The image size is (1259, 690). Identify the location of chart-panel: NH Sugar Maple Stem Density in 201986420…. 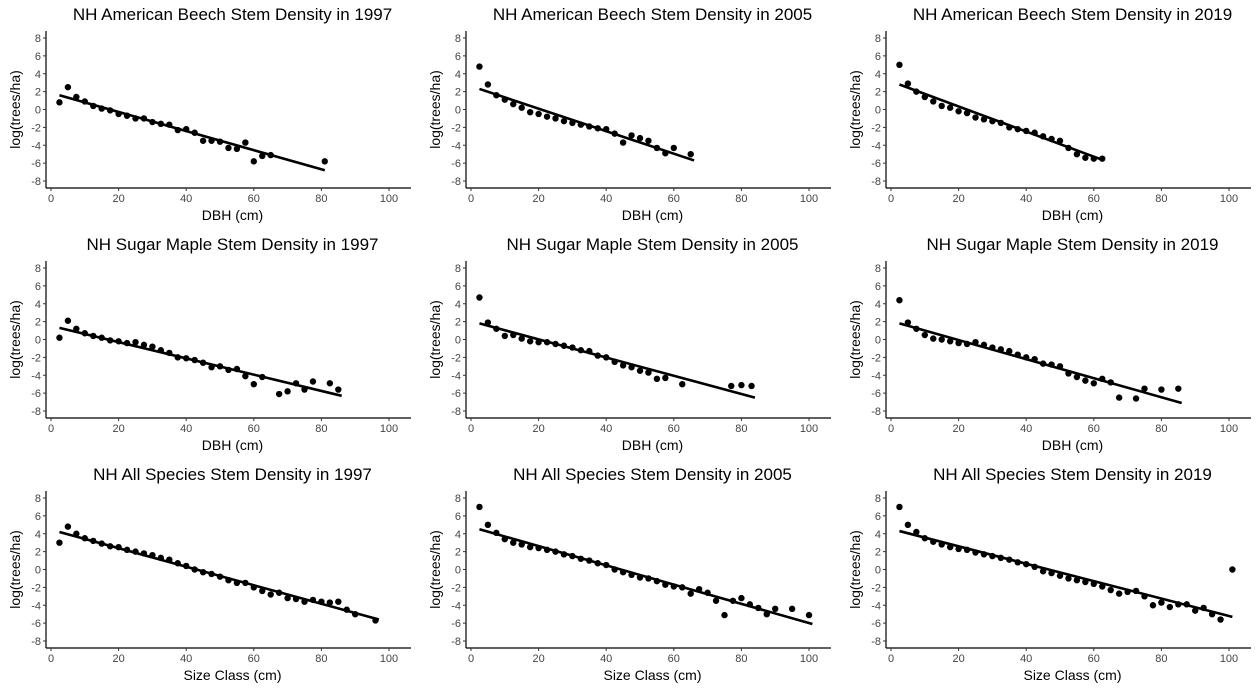
(1049, 344).